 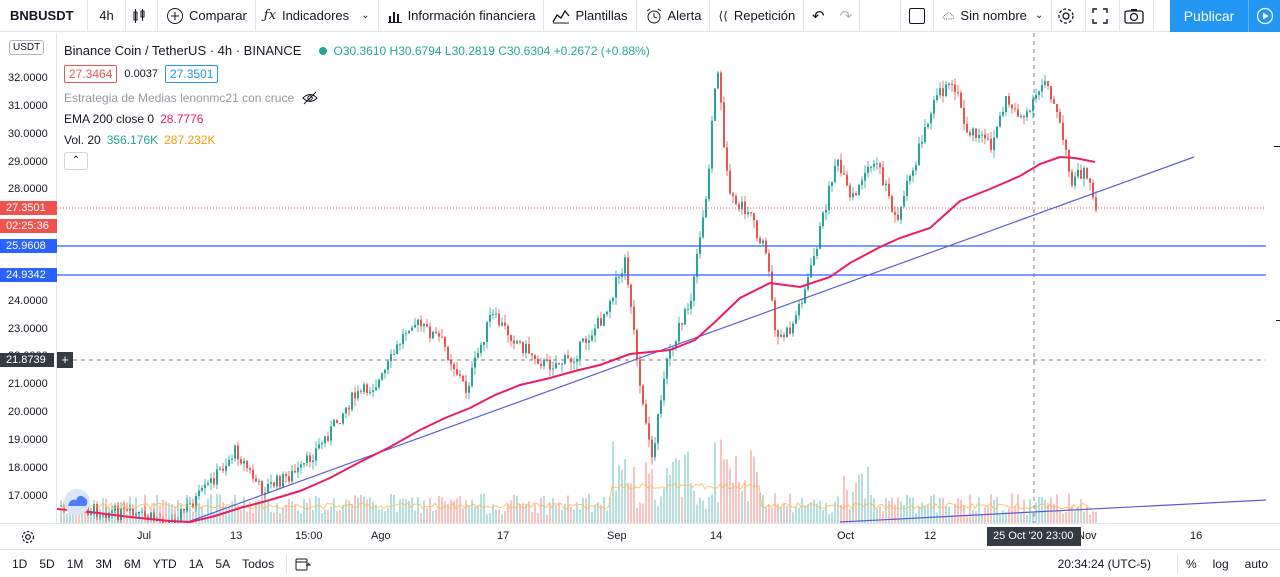 I want to click on goto-date-button, so click(x=299, y=563).